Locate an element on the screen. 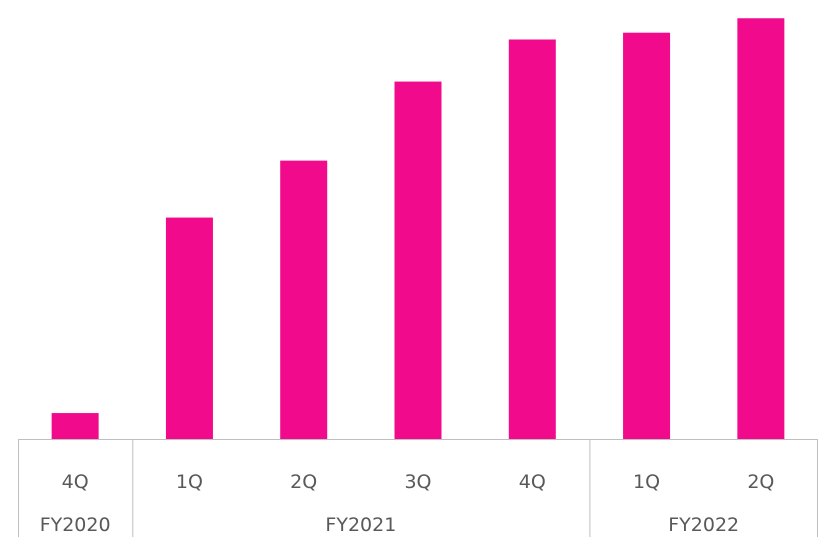 The image size is (818, 537). group-label: FY2021 is located at coordinates (360, 525).